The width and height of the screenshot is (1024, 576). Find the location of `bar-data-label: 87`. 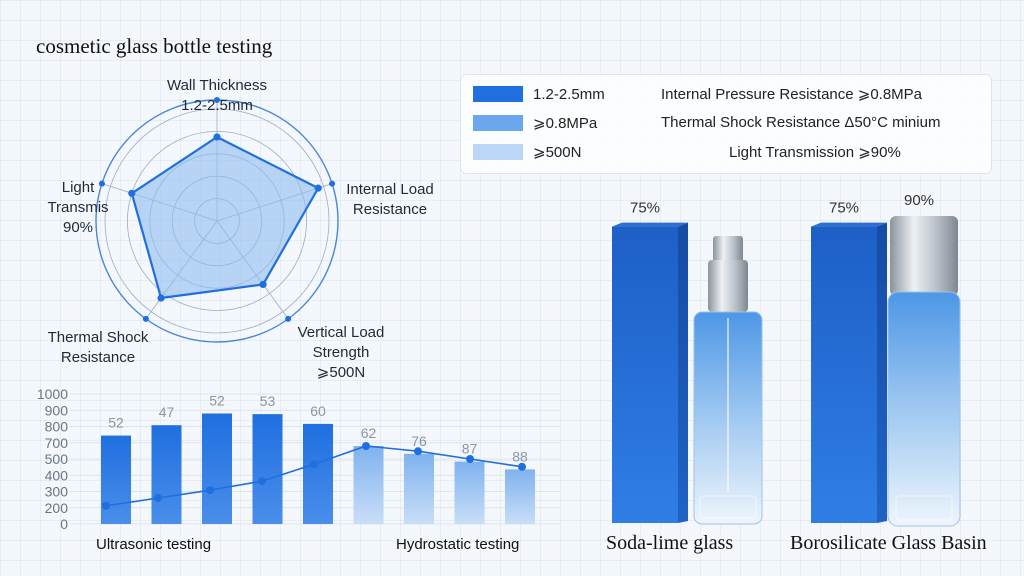

bar-data-label: 87 is located at coordinates (470, 449).